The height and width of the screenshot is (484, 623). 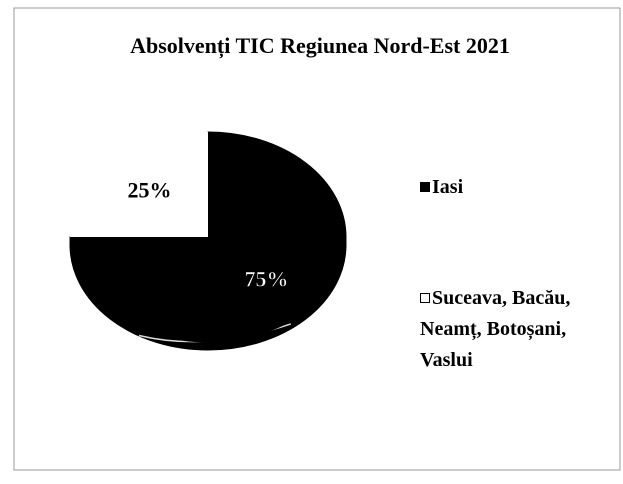 What do you see at coordinates (267, 279) in the screenshot?
I see `data-label: 75%` at bounding box center [267, 279].